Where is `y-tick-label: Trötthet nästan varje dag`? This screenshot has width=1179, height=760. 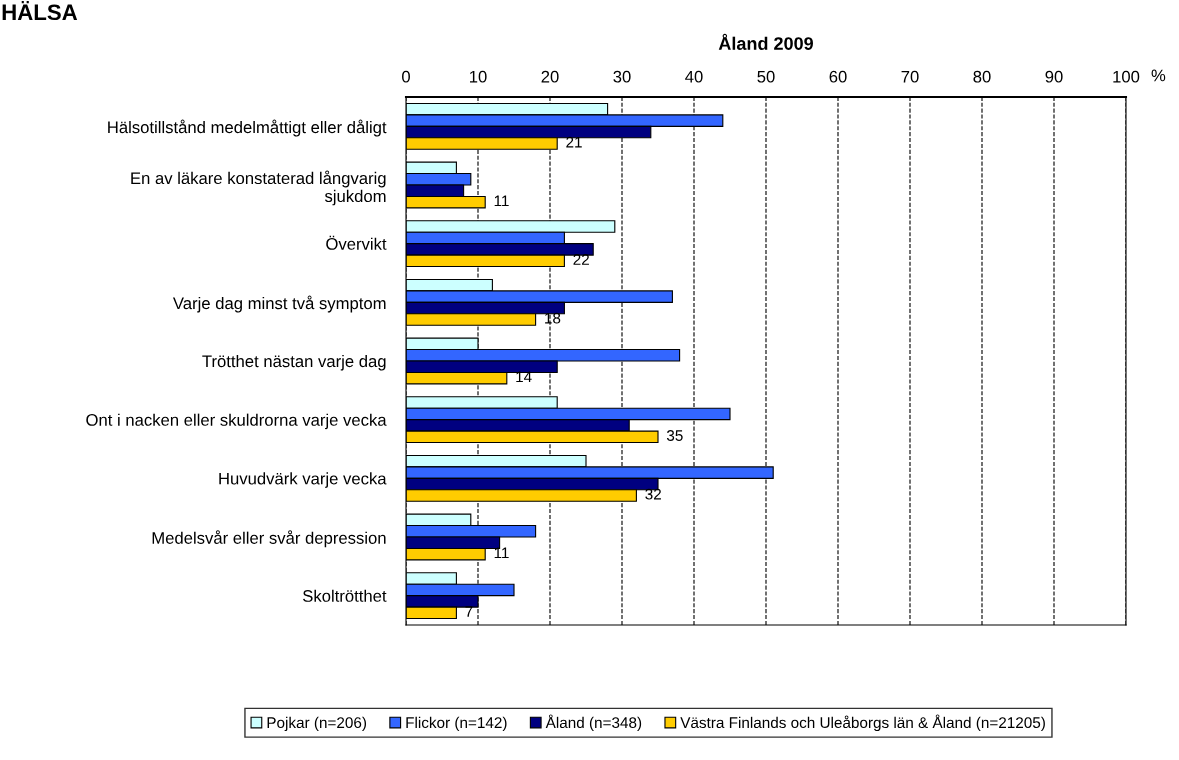
y-tick-label: Trötthet nästan varje dag is located at coordinates (294, 362).